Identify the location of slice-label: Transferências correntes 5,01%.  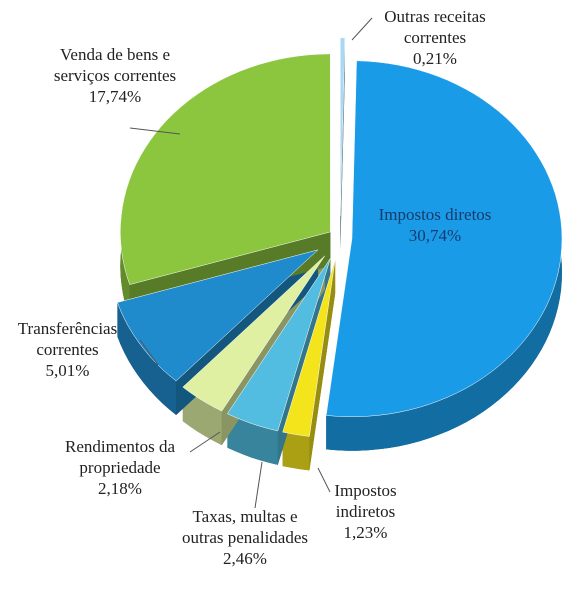
(67, 349).